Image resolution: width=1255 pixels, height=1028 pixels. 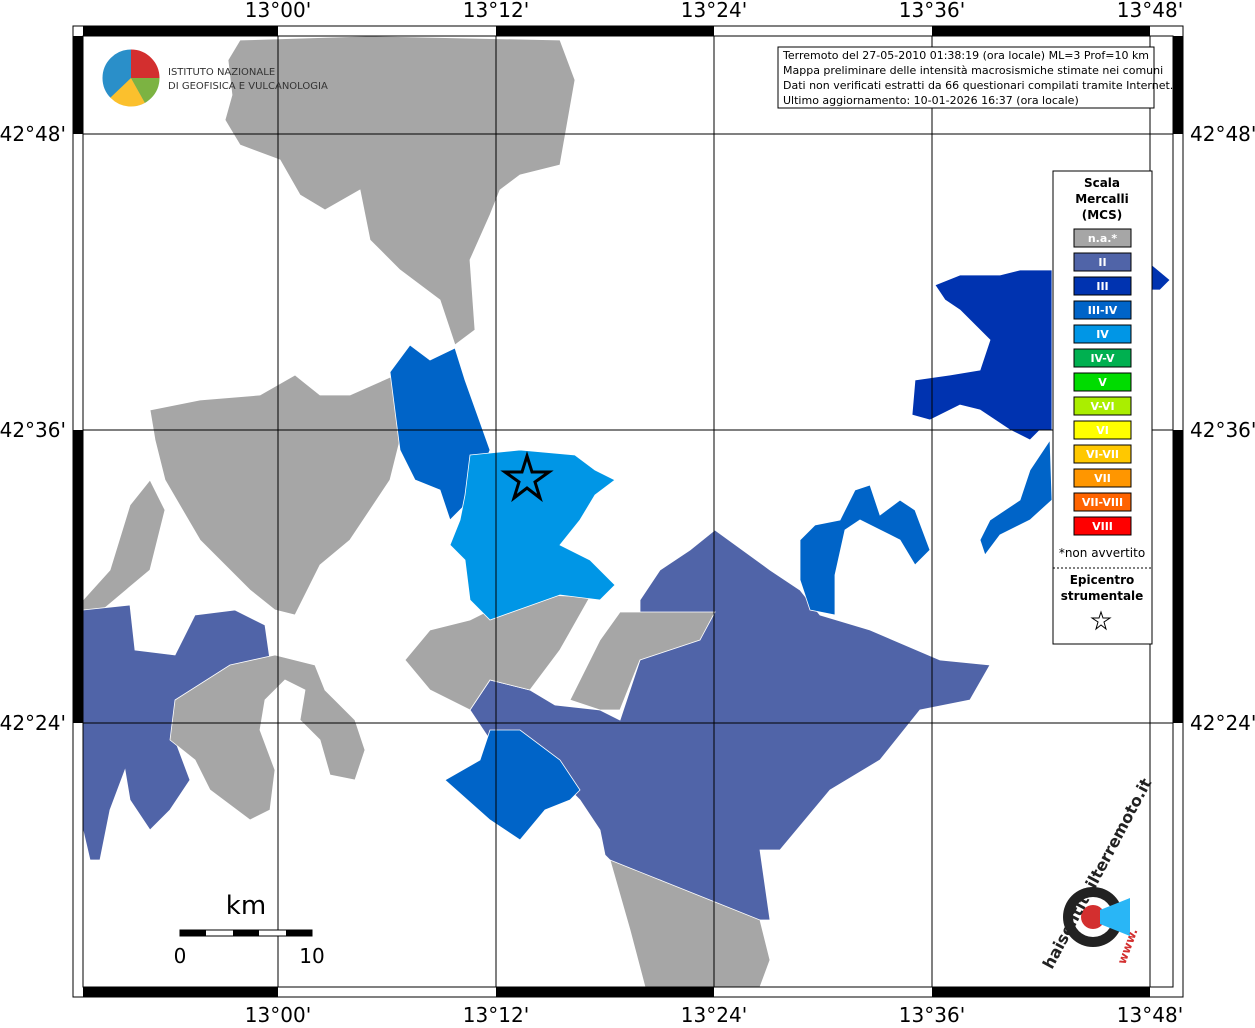 I want to click on legend-label: IV-V, so click(x=1102, y=358).